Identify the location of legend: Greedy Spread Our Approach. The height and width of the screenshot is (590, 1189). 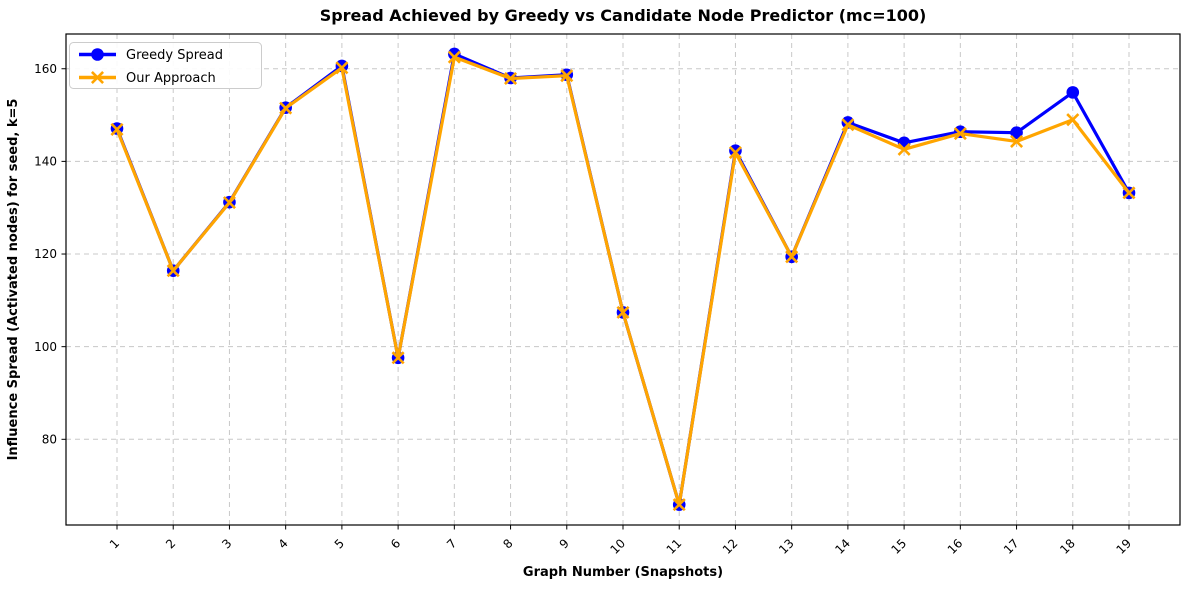
(165, 65).